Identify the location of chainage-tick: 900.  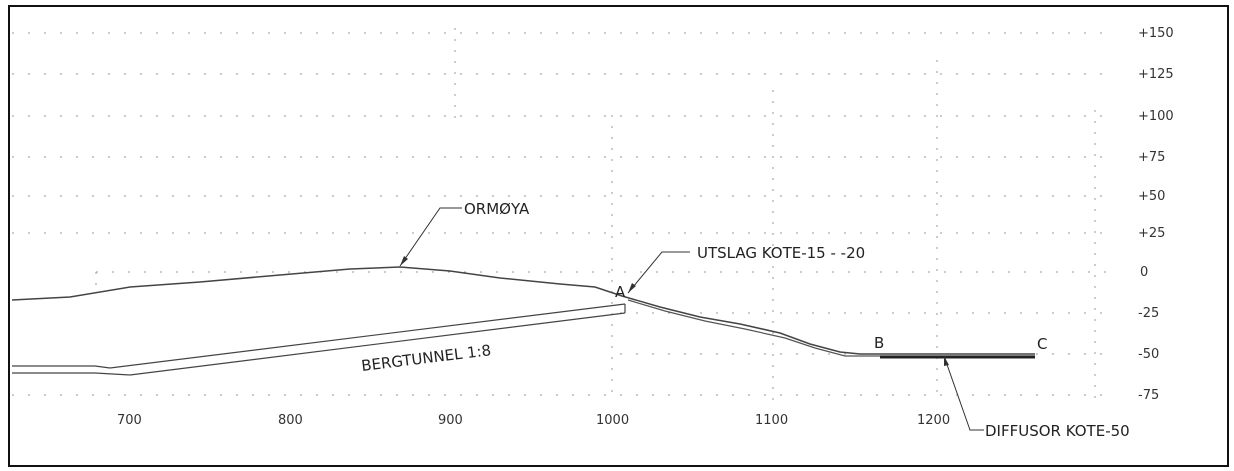
(450, 420).